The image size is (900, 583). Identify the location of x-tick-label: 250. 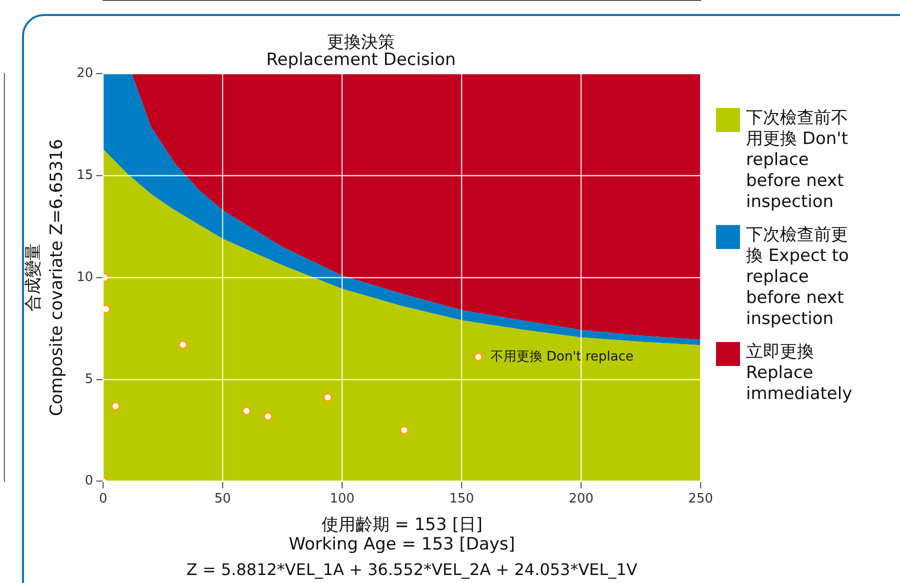
(701, 498).